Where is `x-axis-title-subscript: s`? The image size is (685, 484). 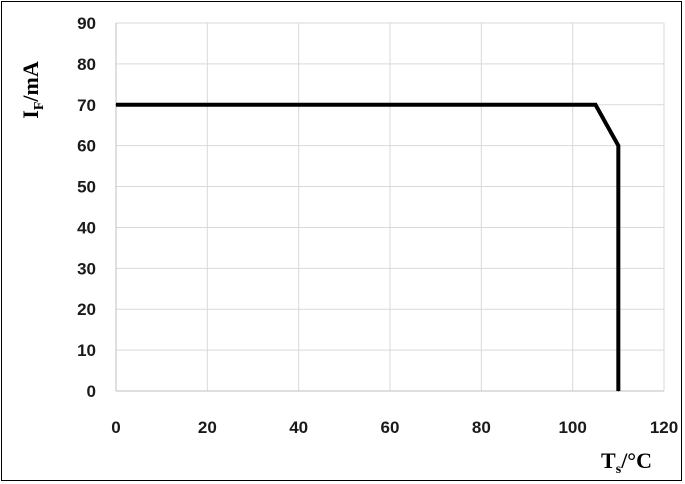 x-axis-title-subscript: s is located at coordinates (619, 469).